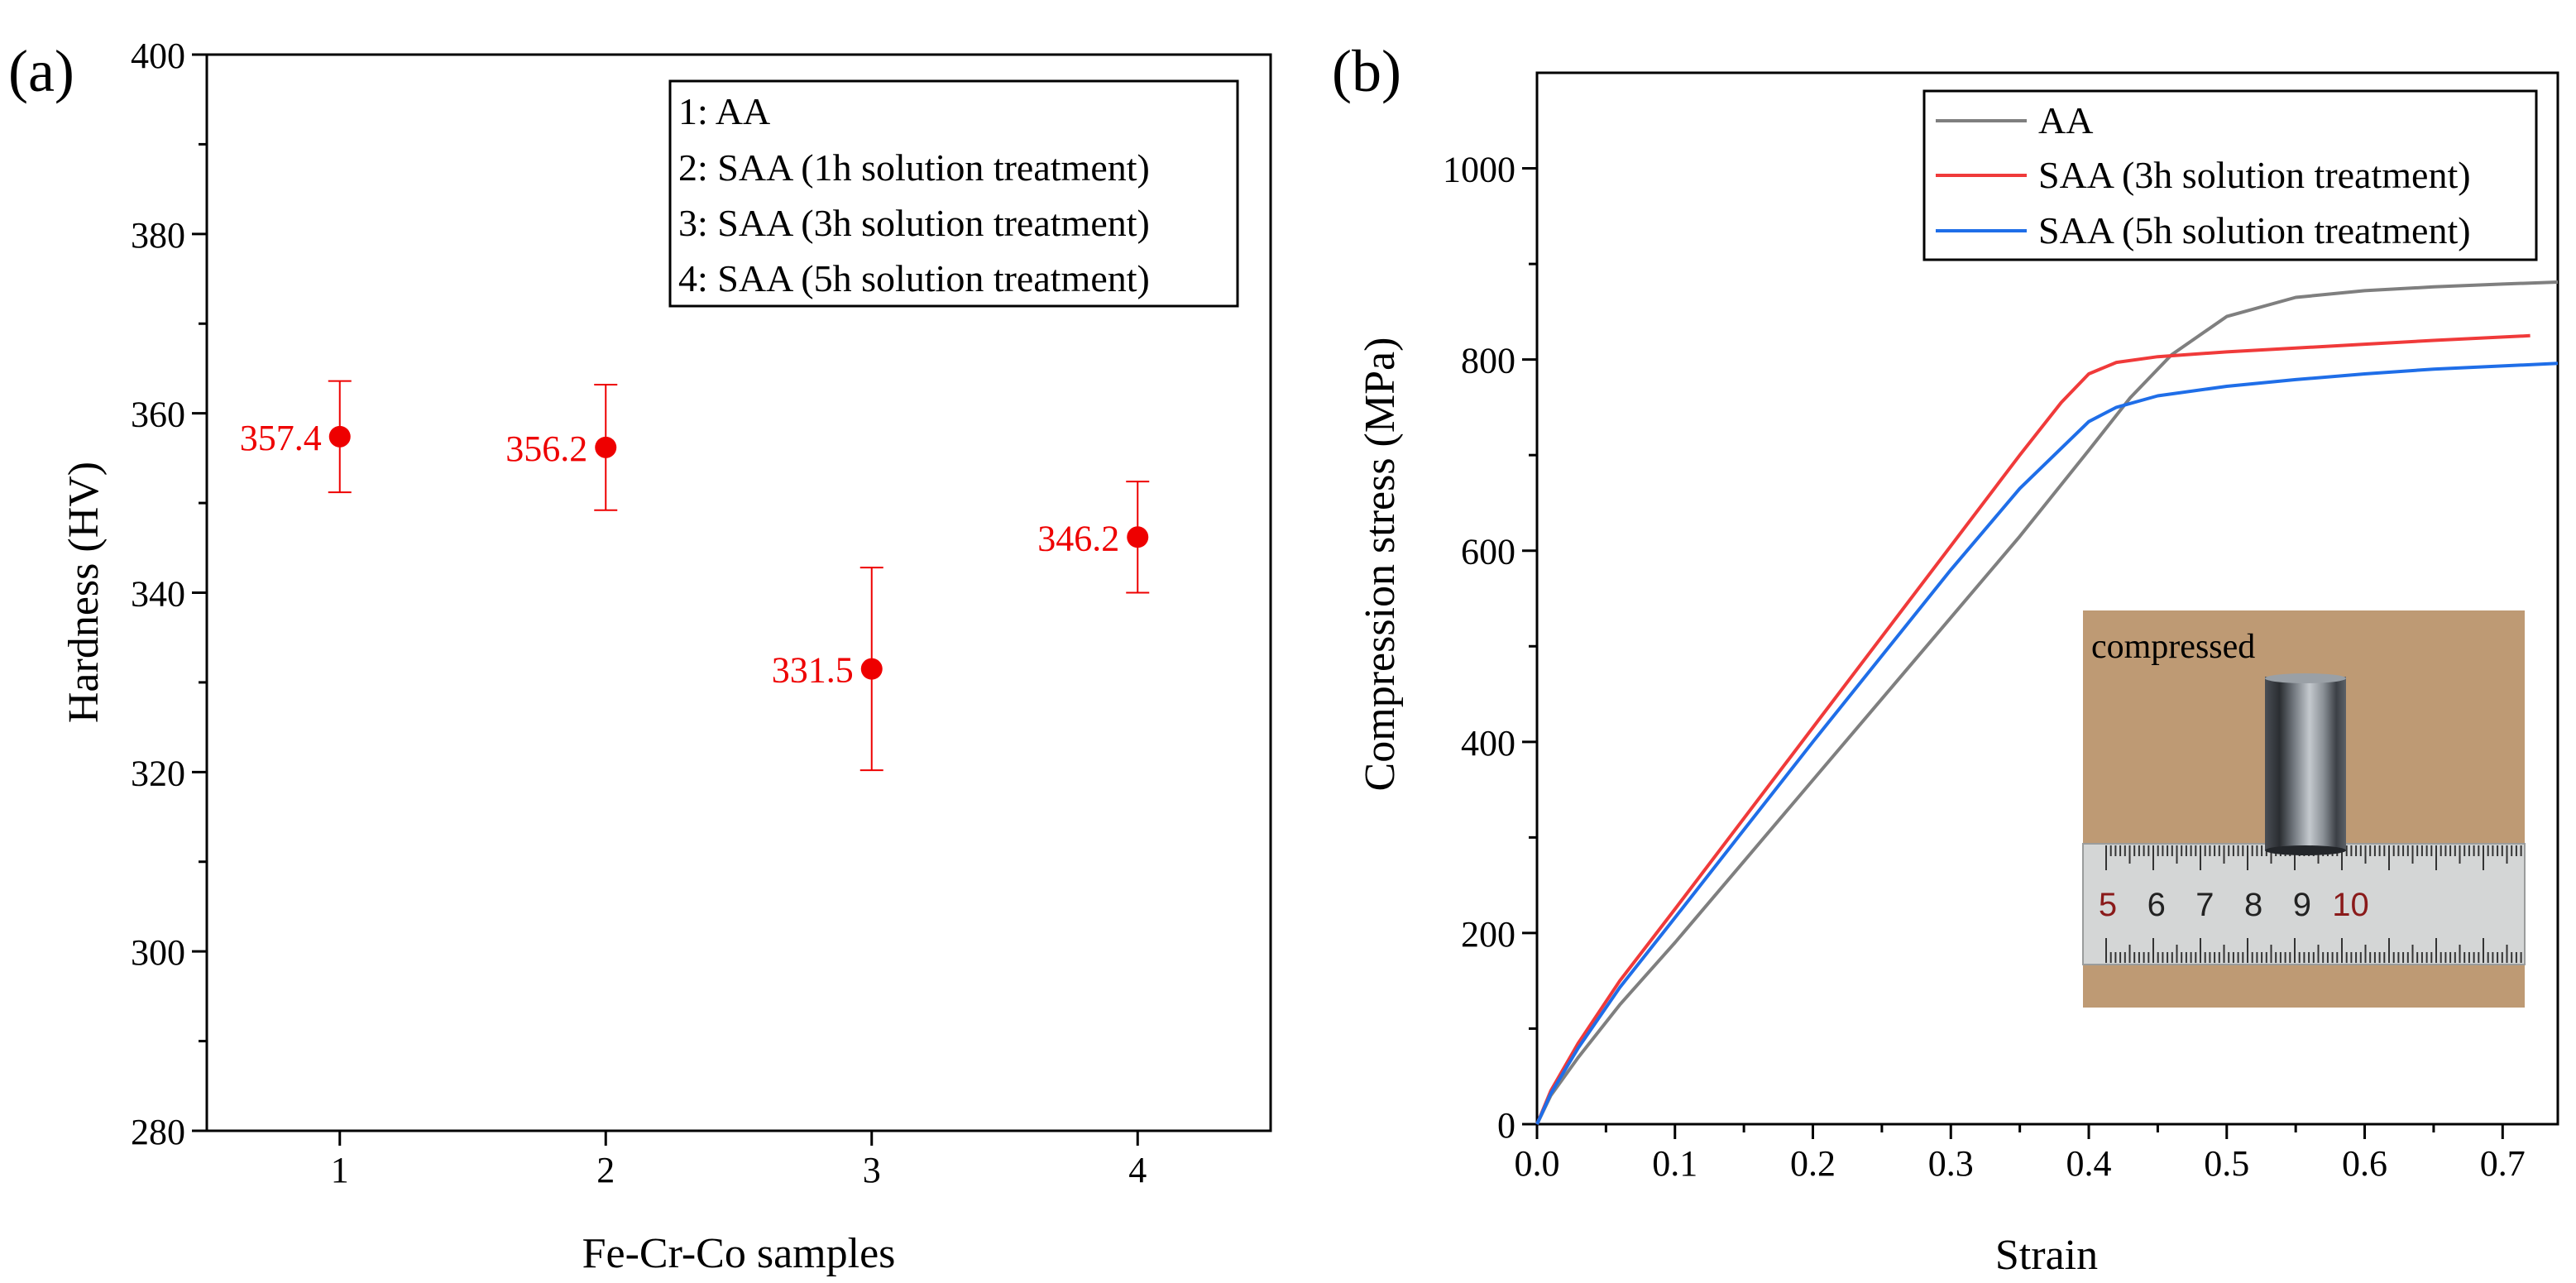  I want to click on panel-a-legend-entry-4: 4: SAA (5h solution treatment), so click(914, 278).